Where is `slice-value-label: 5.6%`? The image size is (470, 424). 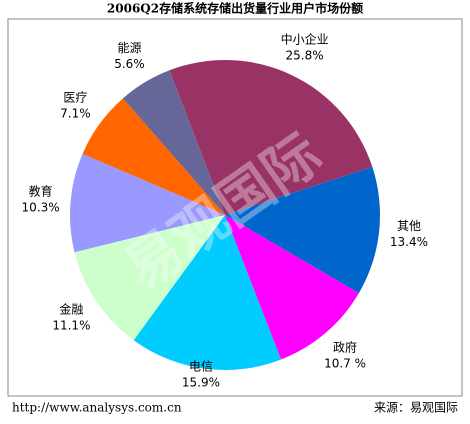
slice-value-label: 5.6% is located at coordinates (129, 64).